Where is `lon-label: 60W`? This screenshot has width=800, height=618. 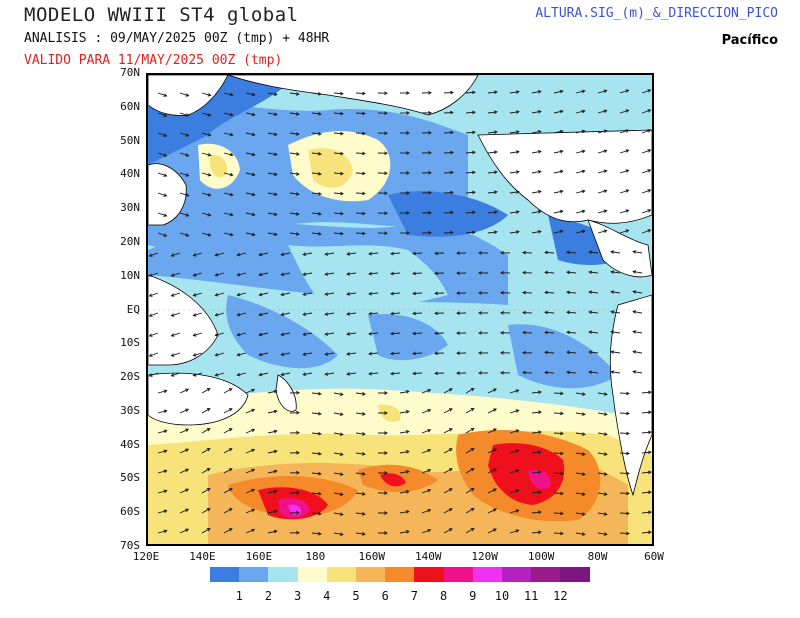 lon-label: 60W is located at coordinates (654, 556).